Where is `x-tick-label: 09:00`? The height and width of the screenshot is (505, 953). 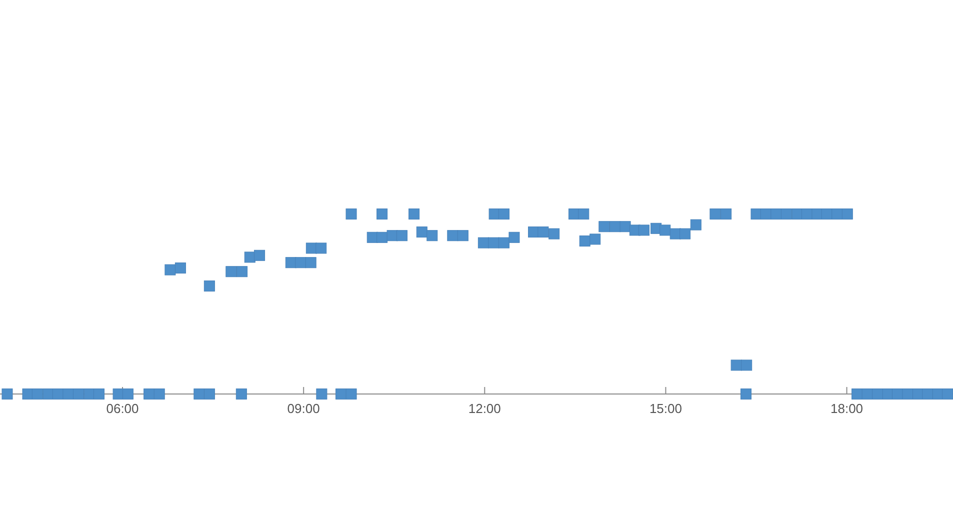
x-tick-label: 09:00 is located at coordinates (303, 408).